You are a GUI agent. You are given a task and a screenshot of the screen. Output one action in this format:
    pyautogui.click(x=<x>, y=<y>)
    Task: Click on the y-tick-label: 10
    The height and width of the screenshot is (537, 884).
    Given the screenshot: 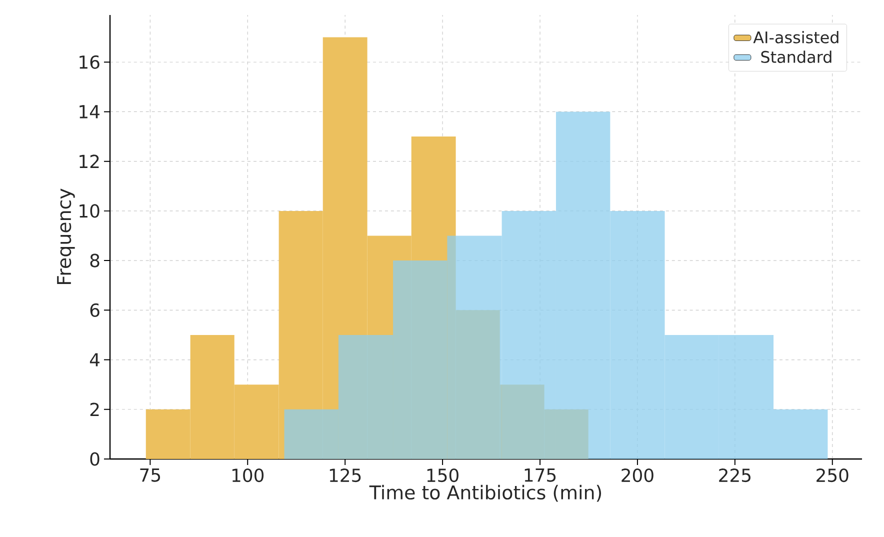 What is the action you would take?
    pyautogui.click(x=90, y=211)
    